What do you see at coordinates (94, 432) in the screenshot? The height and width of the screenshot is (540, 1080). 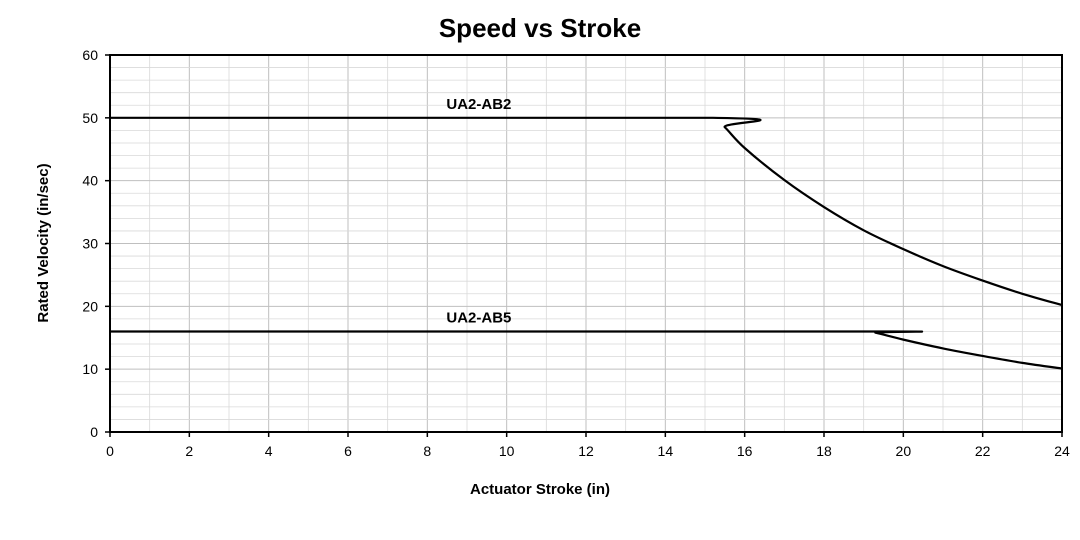 I see `y-tick-label: 0` at bounding box center [94, 432].